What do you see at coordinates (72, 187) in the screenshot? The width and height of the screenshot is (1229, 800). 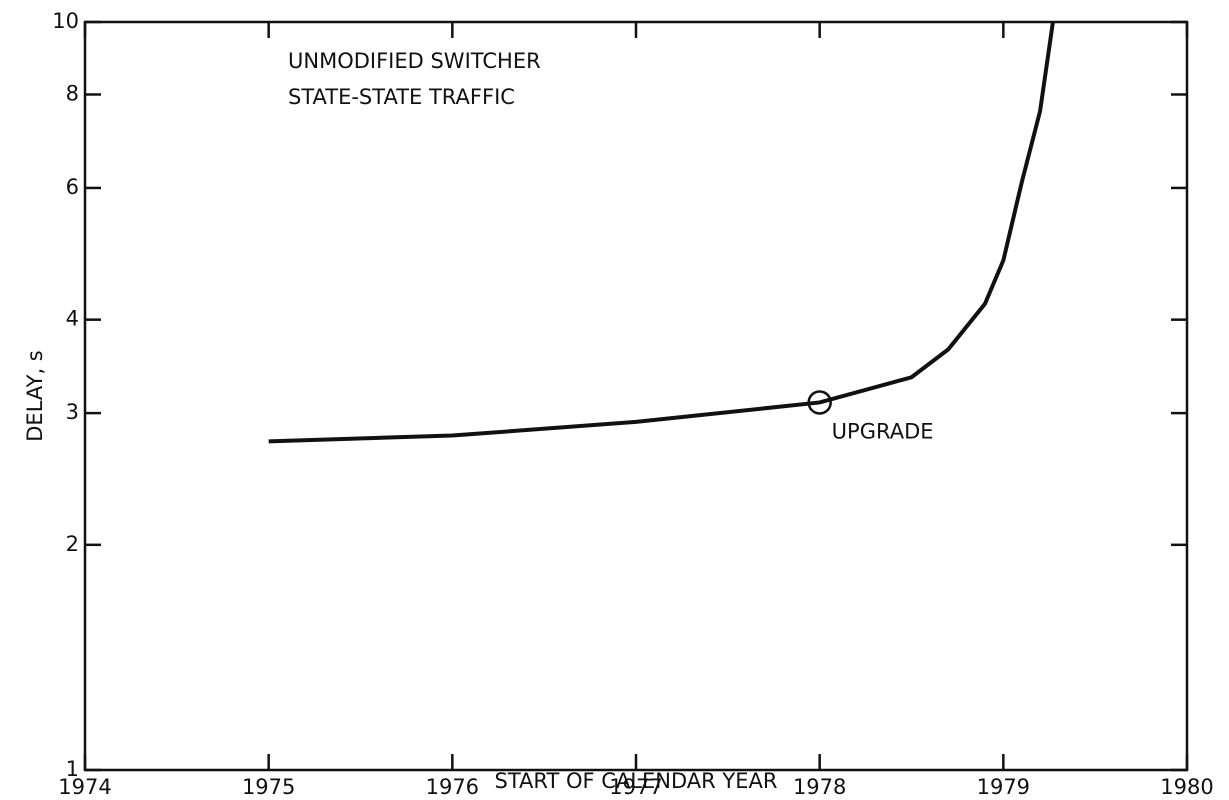 I see `y-tick-label: 6` at bounding box center [72, 187].